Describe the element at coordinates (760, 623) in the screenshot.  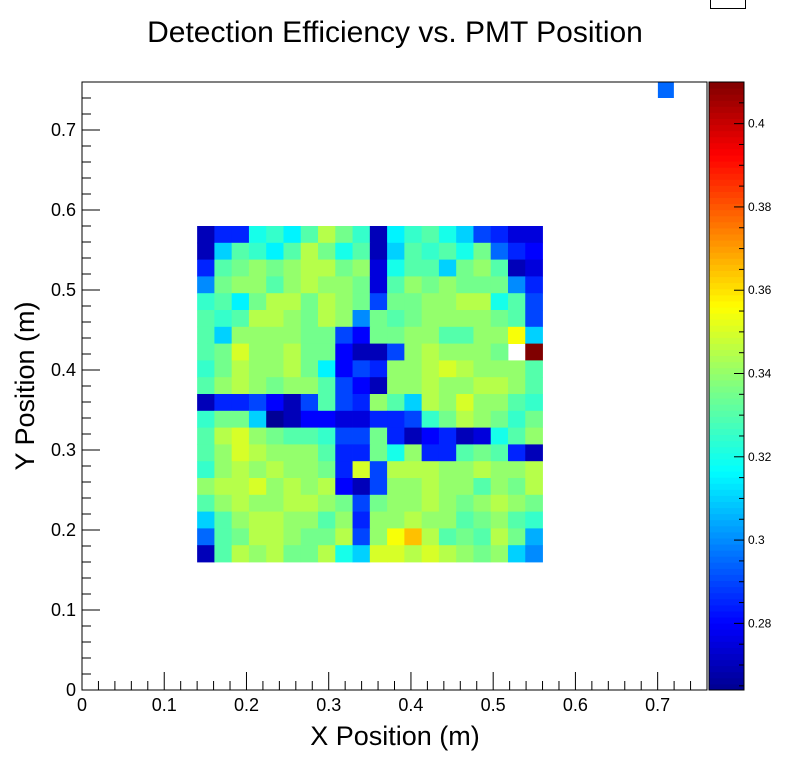
I see `colorbar-tick-label: 0.28` at that location.